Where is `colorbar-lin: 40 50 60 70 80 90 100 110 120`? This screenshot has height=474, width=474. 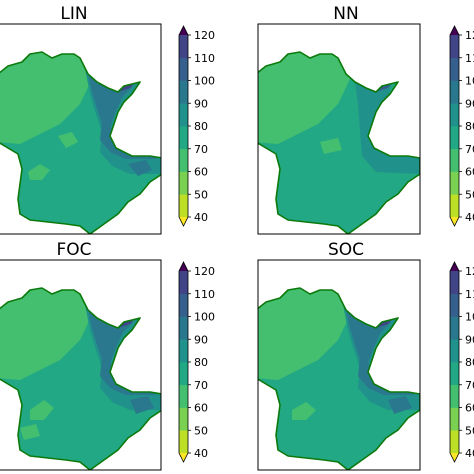
colorbar-lin: 40 50 60 70 80 90 100 110 120 is located at coordinates (196, 126).